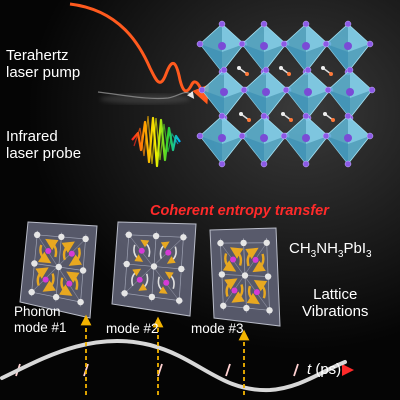 Image resolution: width=400 pixels, height=400 pixels. What do you see at coordinates (43, 64) in the screenshot?
I see `pump-label: Terahertz laser pump` at bounding box center [43, 64].